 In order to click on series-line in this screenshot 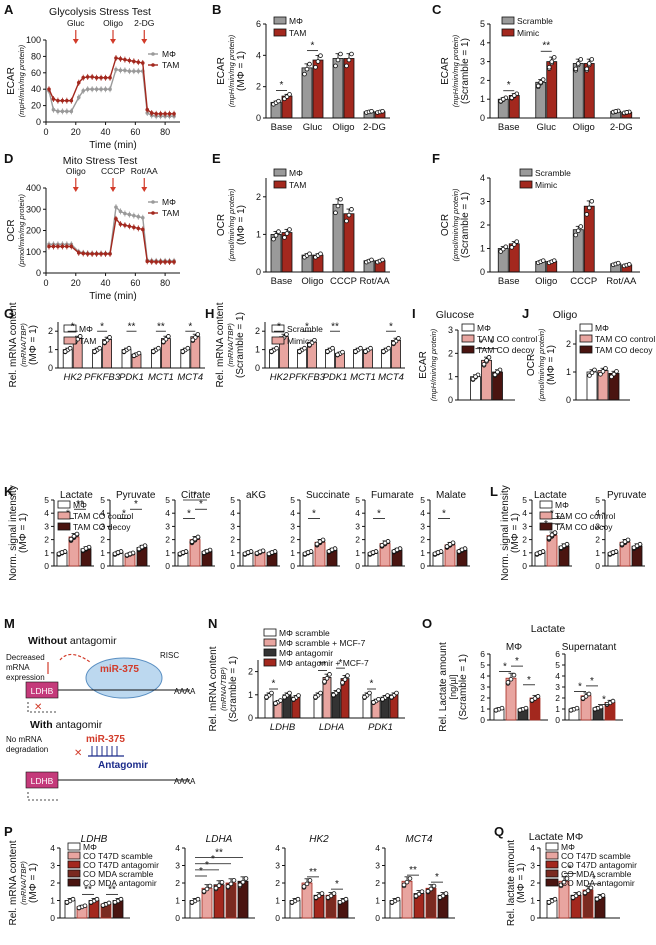, I will do `click(111, 233)`.